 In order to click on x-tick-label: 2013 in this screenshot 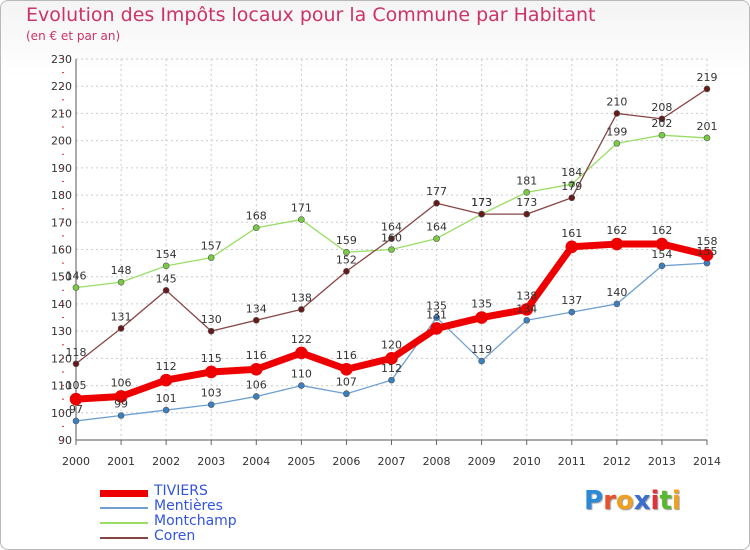, I will do `click(662, 461)`.